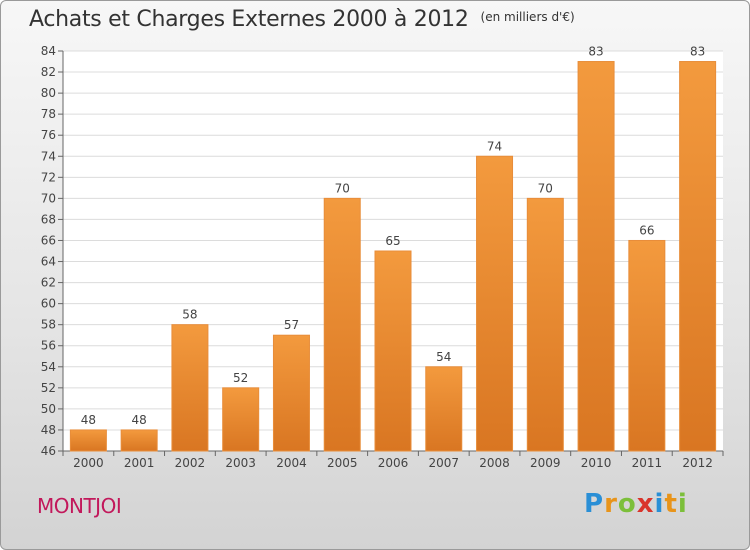 The width and height of the screenshot is (750, 550). Describe the element at coordinates (48, 304) in the screenshot. I see `y-tick-label: 60` at that location.